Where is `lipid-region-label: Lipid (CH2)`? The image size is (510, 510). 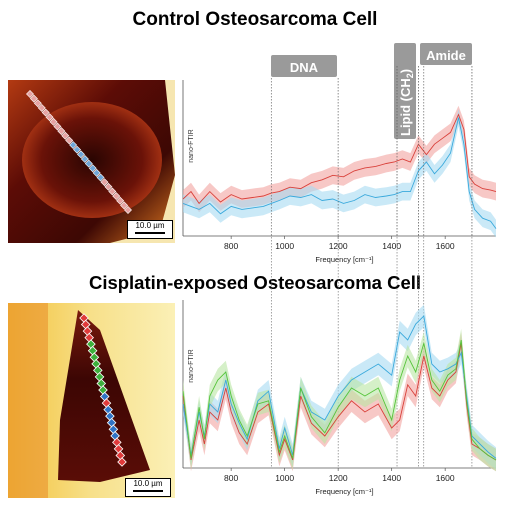
lipid-region-label: Lipid (CH2) is located at coordinates (406, 102).